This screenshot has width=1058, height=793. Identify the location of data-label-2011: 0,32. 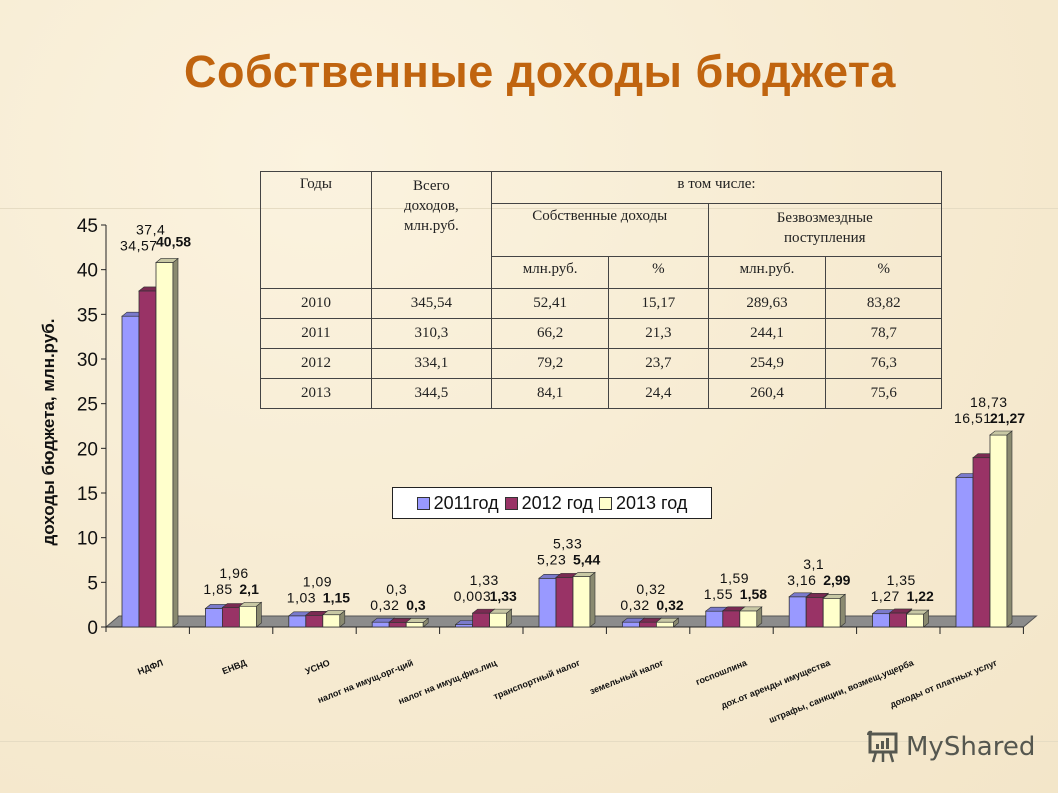
(384, 605).